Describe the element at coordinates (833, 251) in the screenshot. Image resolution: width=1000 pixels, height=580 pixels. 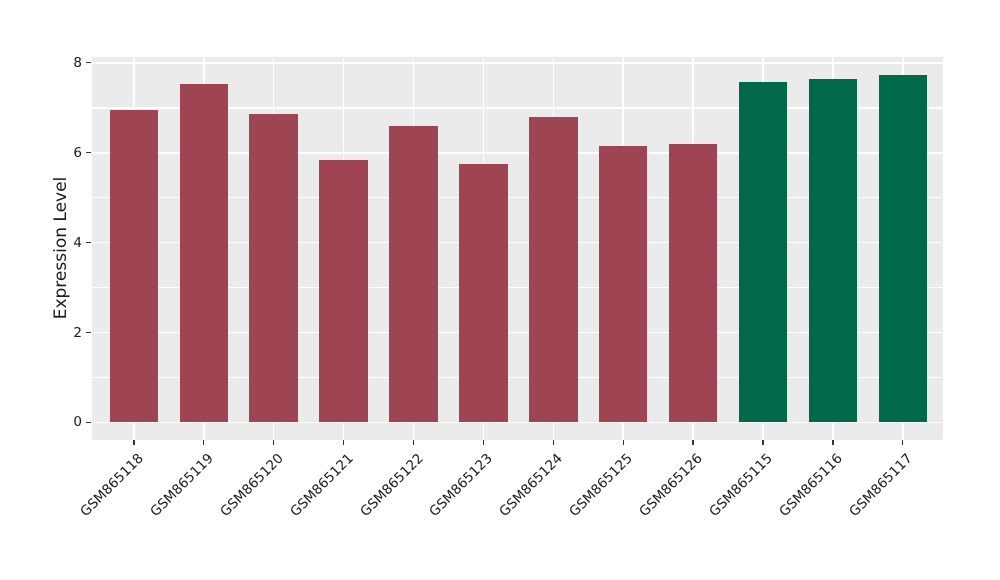
I see `bar-GSM865116` at that location.